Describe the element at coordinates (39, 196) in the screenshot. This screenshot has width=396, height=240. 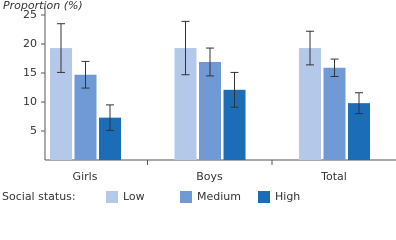
I see `legend-title: Social status:` at that location.